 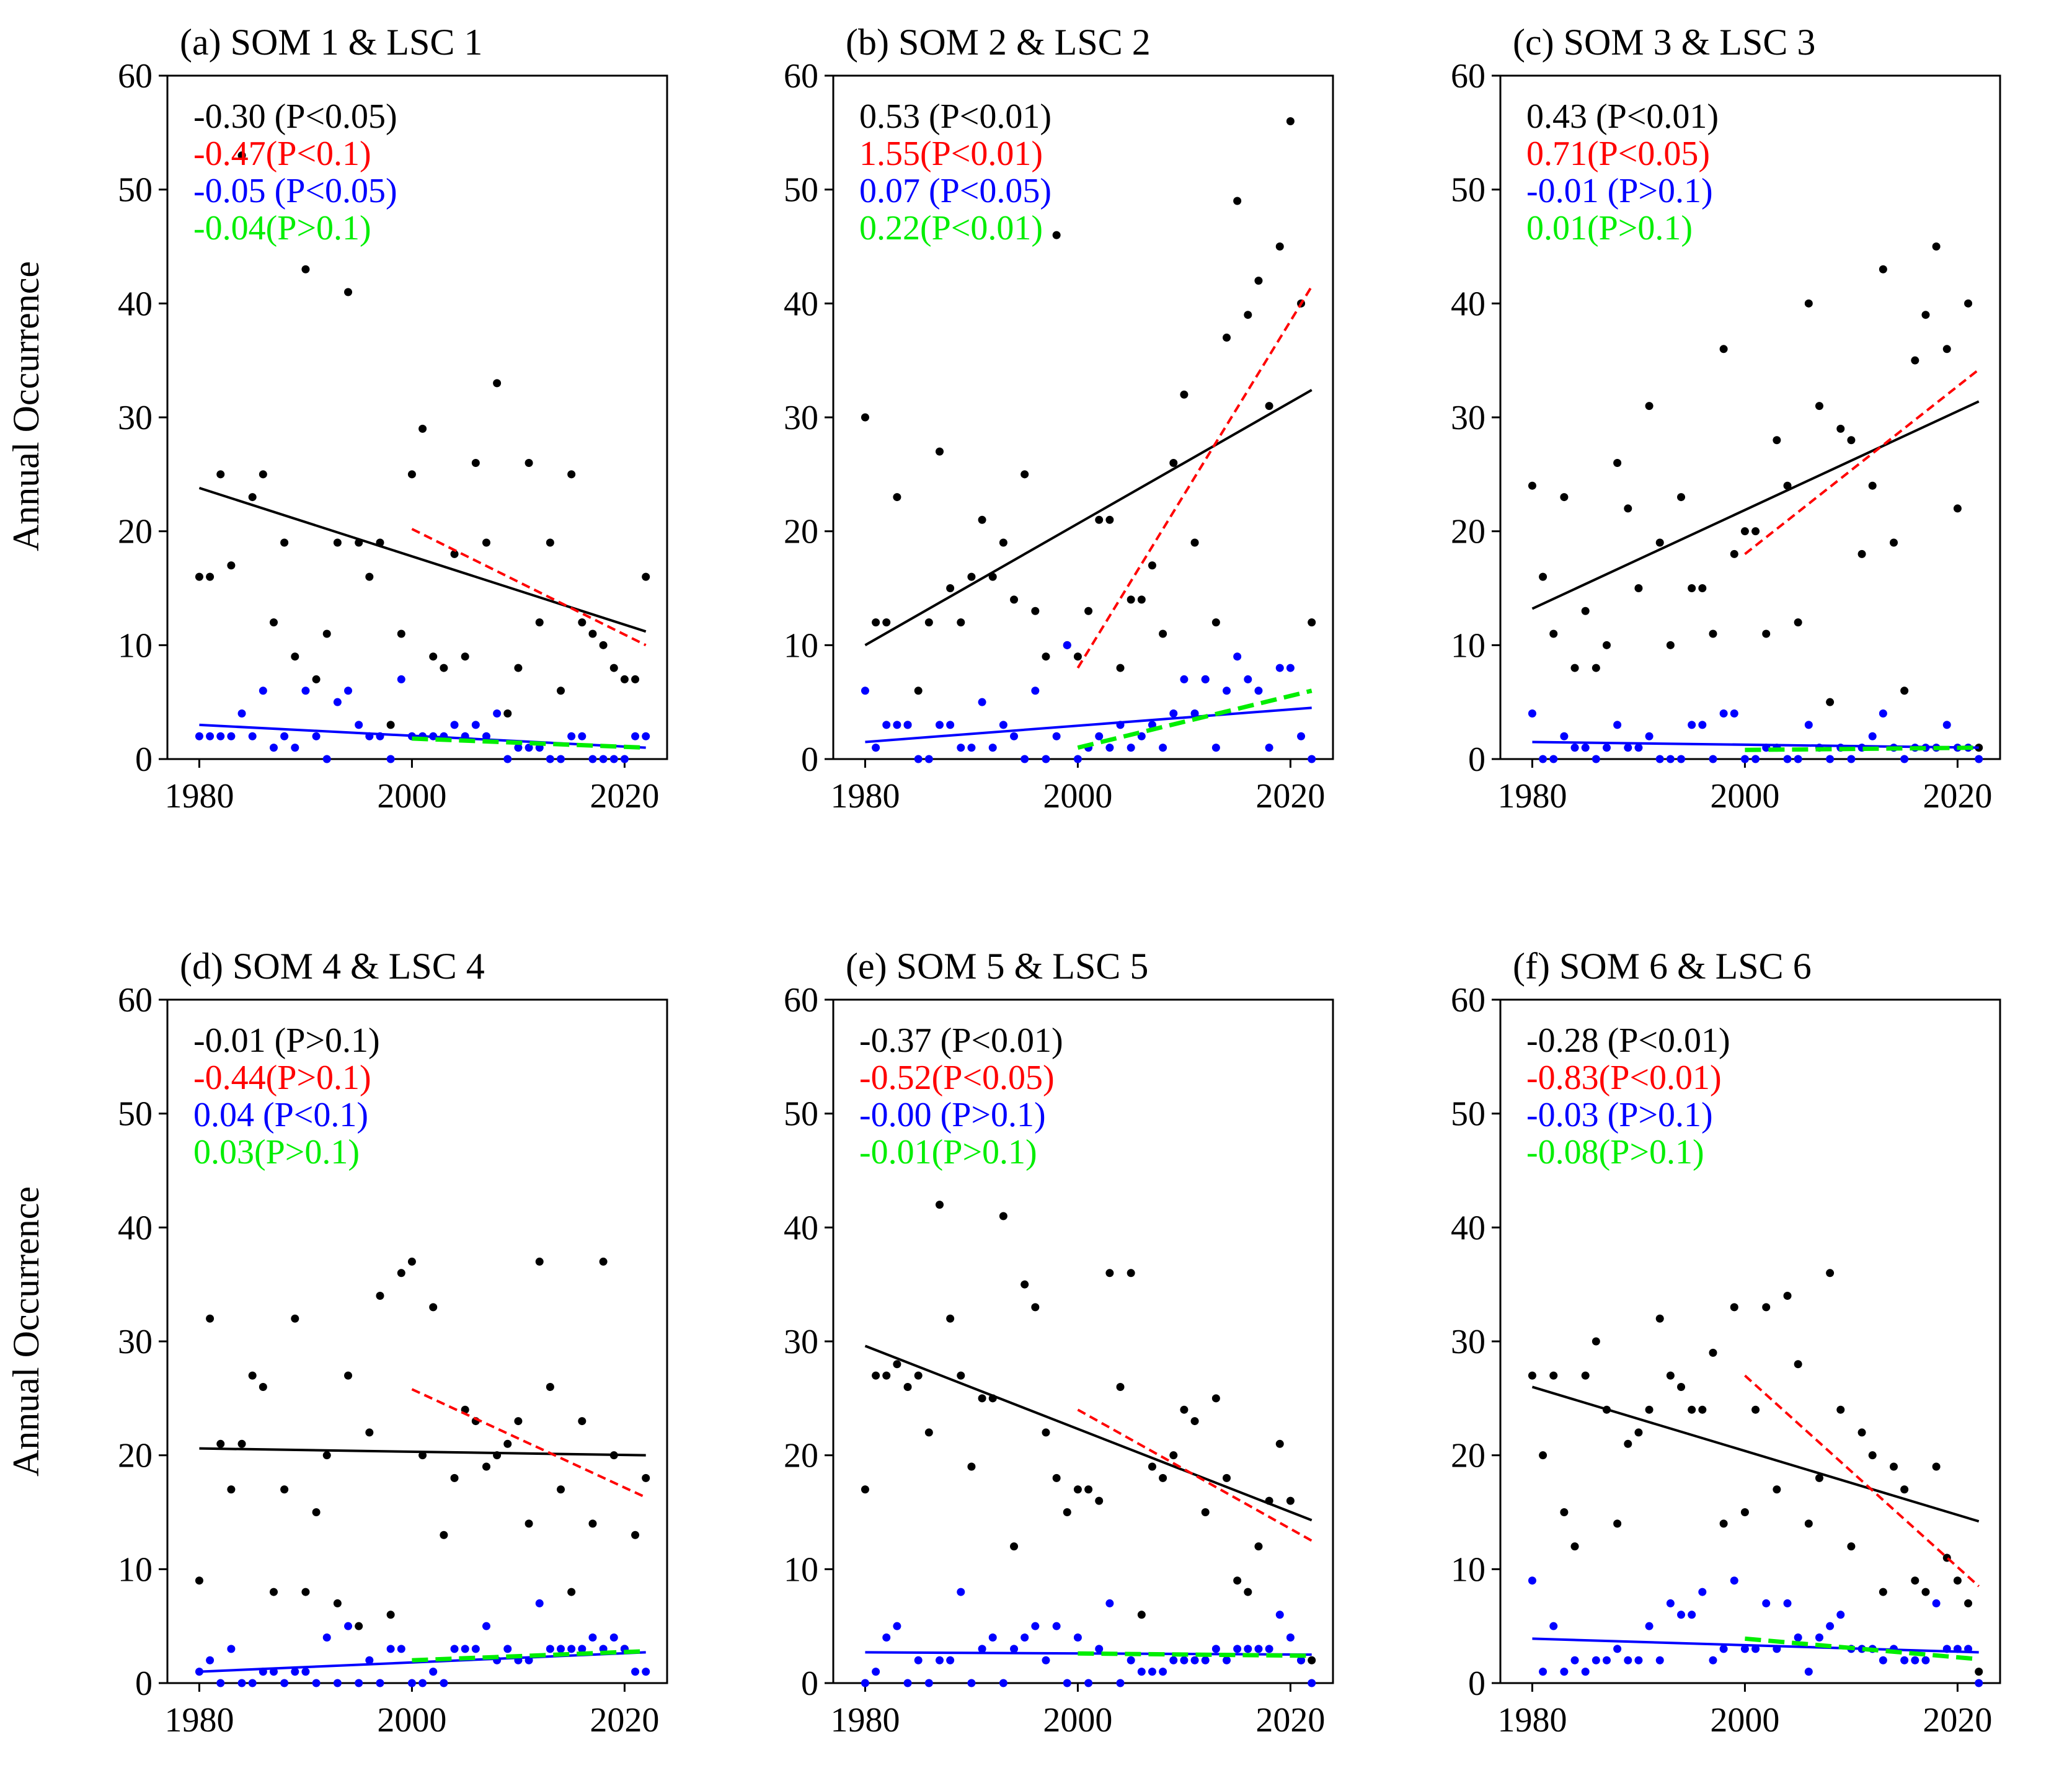 I want to click on y-axis-label-top: Annual Occurrence, so click(x=26, y=406).